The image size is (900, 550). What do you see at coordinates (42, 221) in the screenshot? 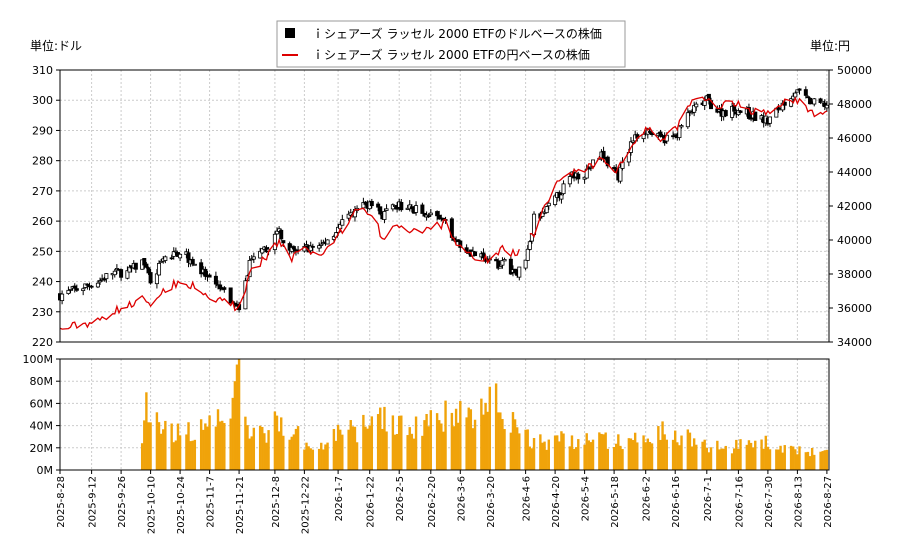
I see `left-tick-label: 260` at bounding box center [42, 221].